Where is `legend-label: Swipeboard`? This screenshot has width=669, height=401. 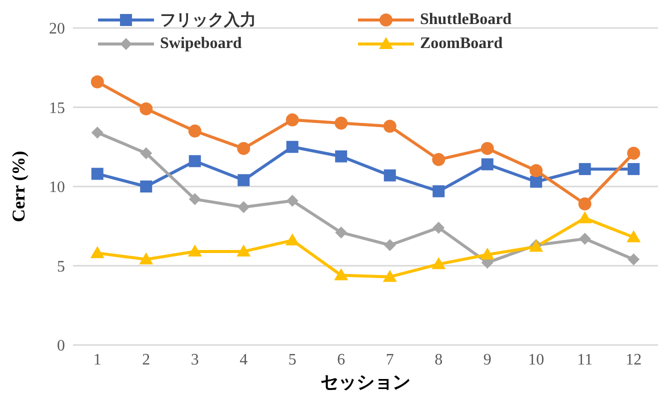
legend-label: Swipeboard is located at coordinates (201, 44).